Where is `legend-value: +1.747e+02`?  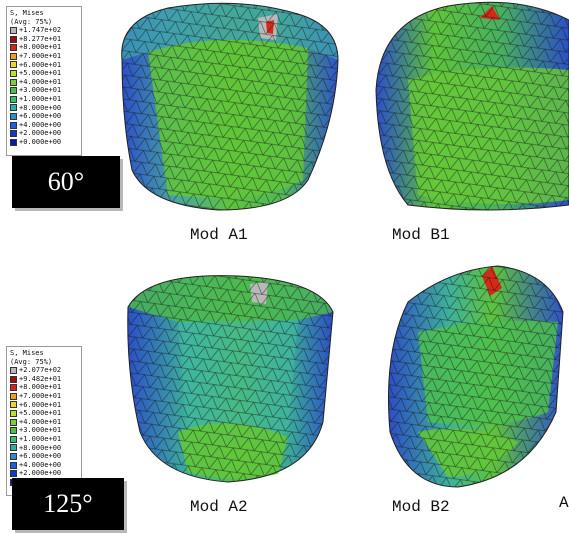 legend-value: +1.747e+02 is located at coordinates (40, 30).